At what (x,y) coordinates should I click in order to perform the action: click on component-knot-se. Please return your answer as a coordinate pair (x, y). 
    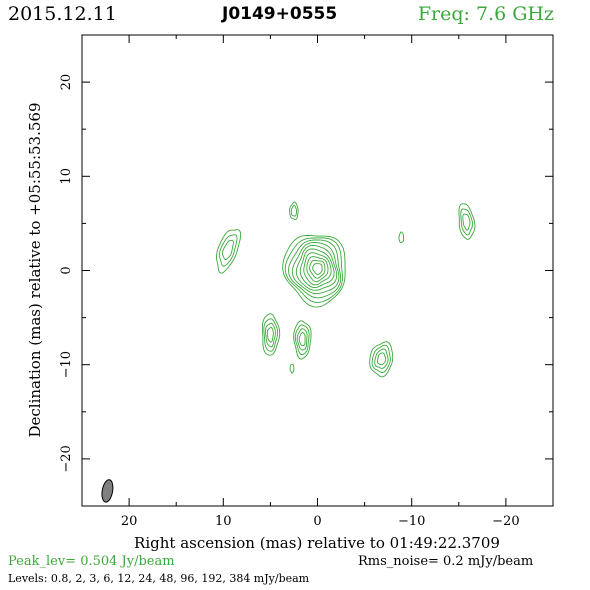
    Looking at the image, I should click on (381, 359).